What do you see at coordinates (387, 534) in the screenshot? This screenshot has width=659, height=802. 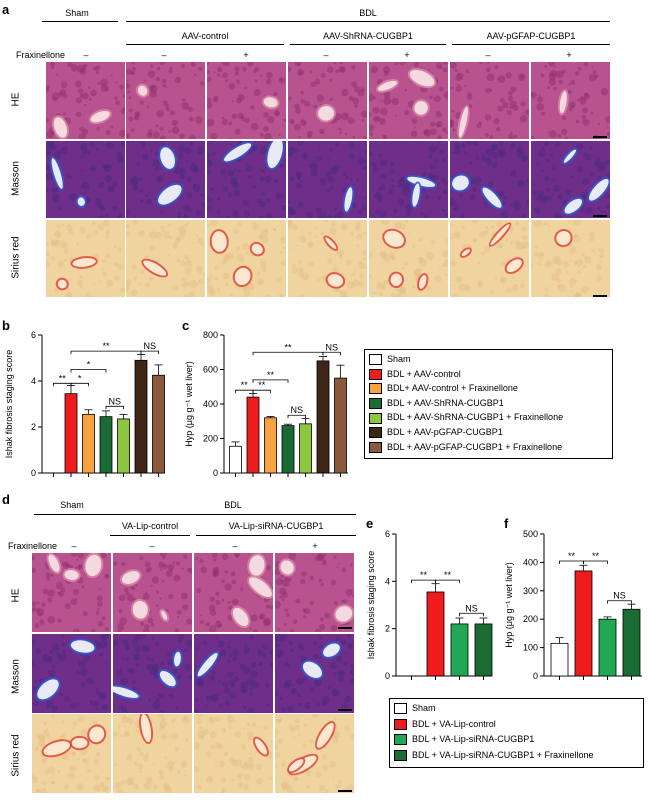 I see `y-tick-label: 6` at bounding box center [387, 534].